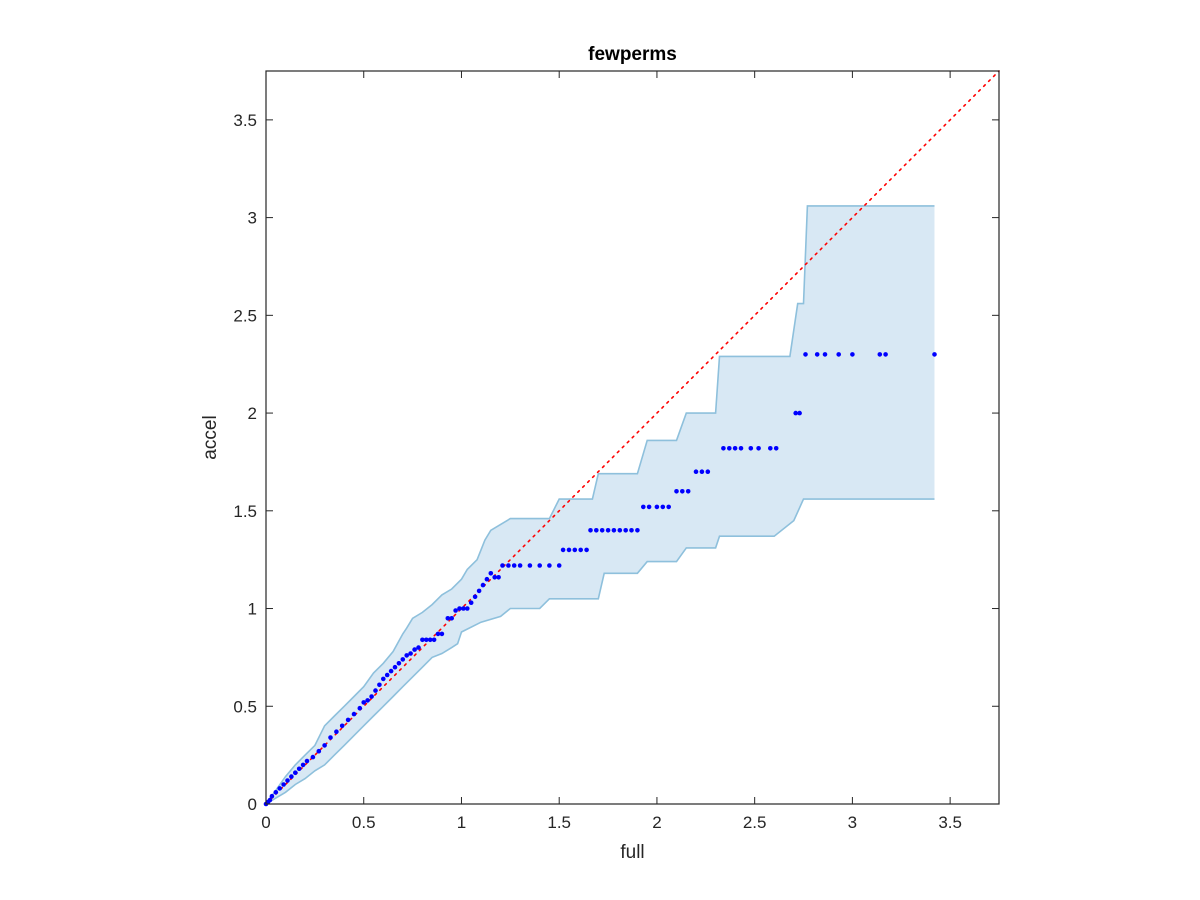 This screenshot has width=1200, height=900. Describe the element at coordinates (755, 822) in the screenshot. I see `x-tick-label: 2.5` at that location.